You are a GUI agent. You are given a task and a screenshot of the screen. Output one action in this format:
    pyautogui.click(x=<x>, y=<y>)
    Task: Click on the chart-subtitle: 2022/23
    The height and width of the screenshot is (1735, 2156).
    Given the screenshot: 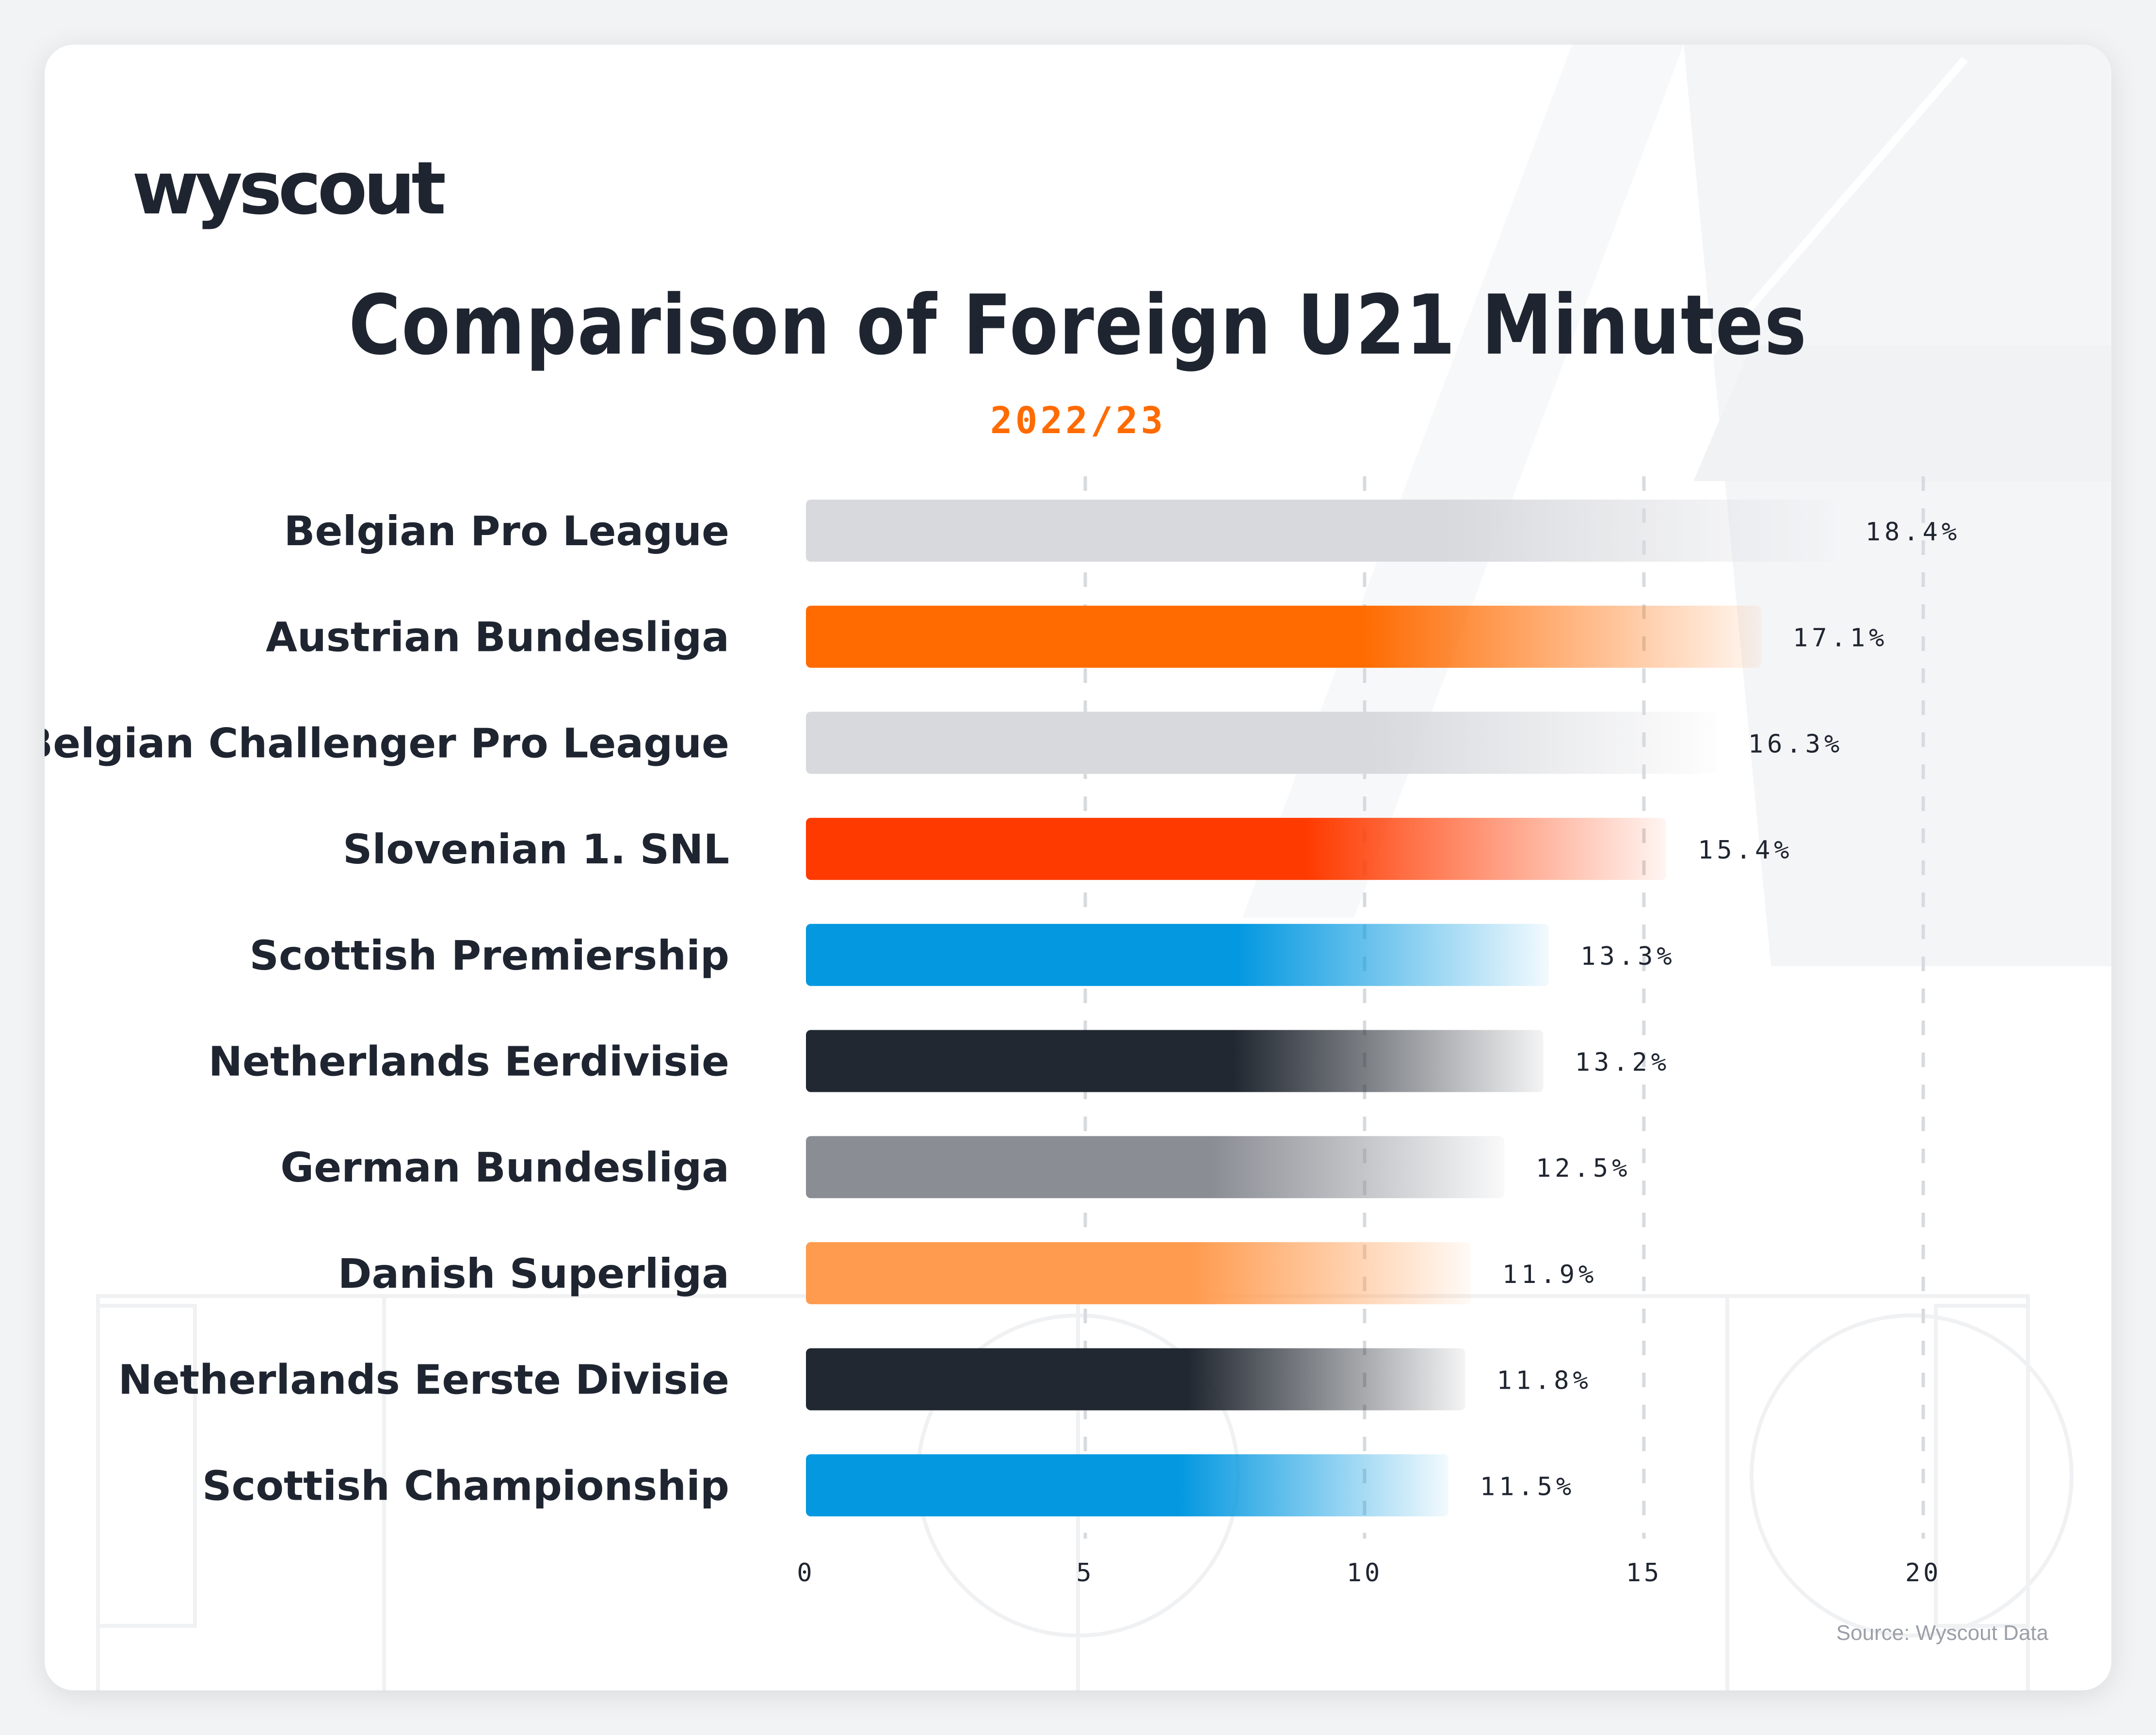 What is the action you would take?
    pyautogui.click(x=1078, y=420)
    